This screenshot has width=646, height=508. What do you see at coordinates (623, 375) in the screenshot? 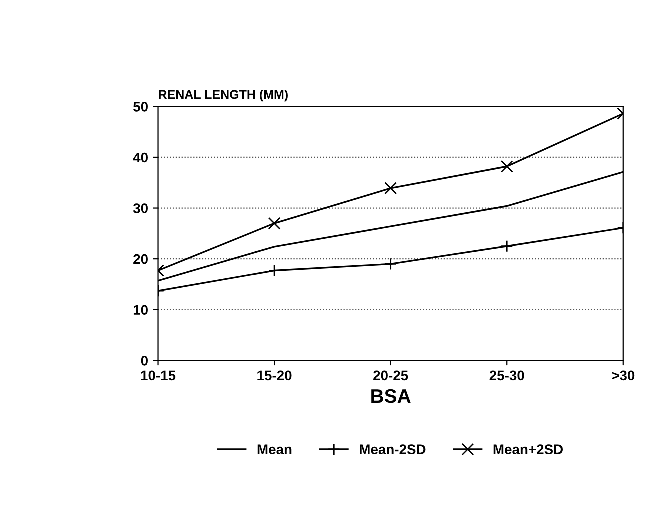
I see `x-tick-label: >30` at bounding box center [623, 375].